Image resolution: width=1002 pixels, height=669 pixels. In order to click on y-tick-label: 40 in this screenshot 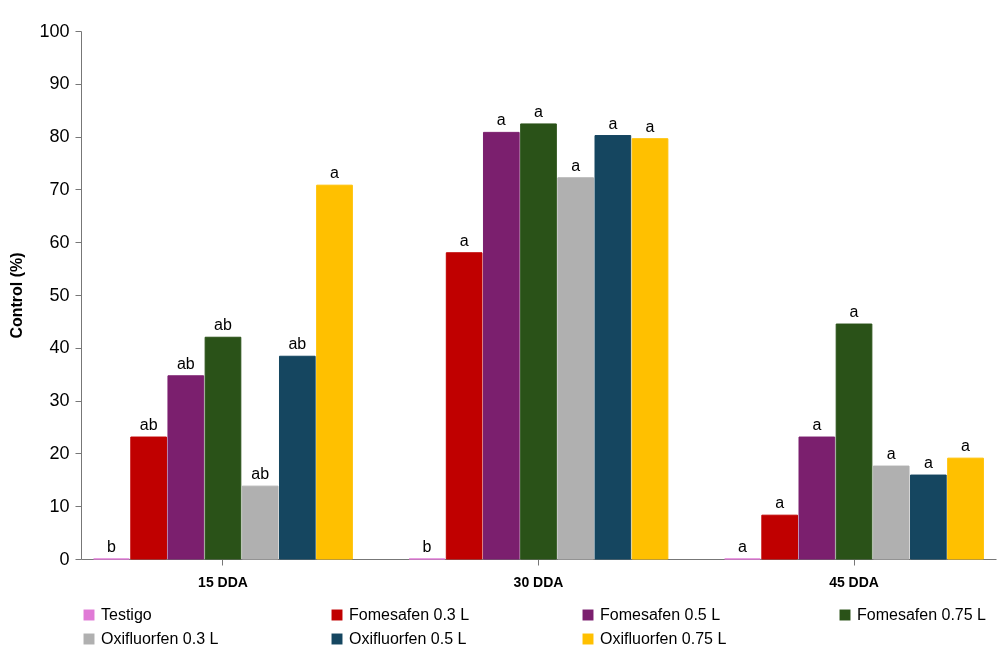, I will do `click(59, 347)`.